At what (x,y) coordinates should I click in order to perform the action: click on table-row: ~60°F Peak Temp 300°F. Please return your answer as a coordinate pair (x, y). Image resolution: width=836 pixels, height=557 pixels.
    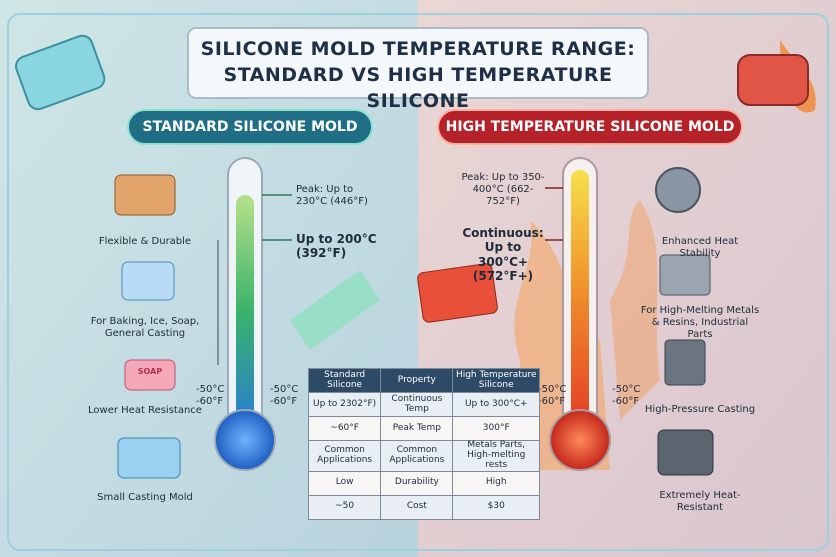
    Looking at the image, I should click on (423, 428).